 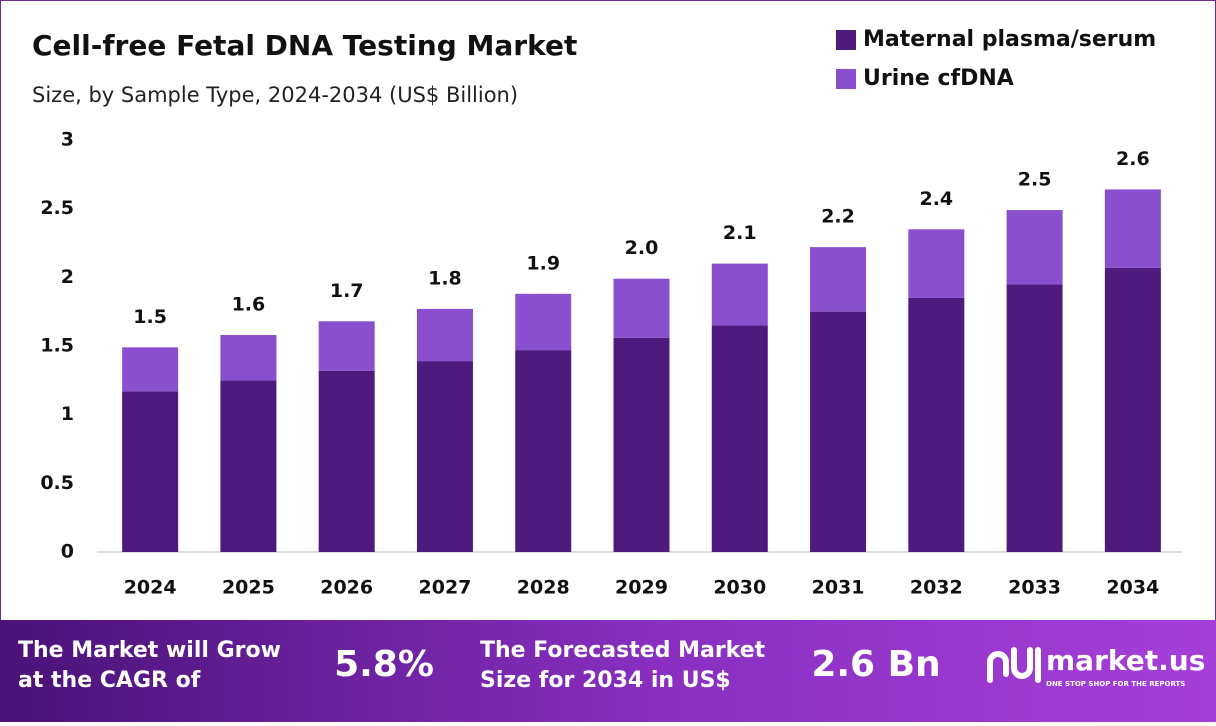 I want to click on y-tick-label: 1, so click(x=67, y=414).